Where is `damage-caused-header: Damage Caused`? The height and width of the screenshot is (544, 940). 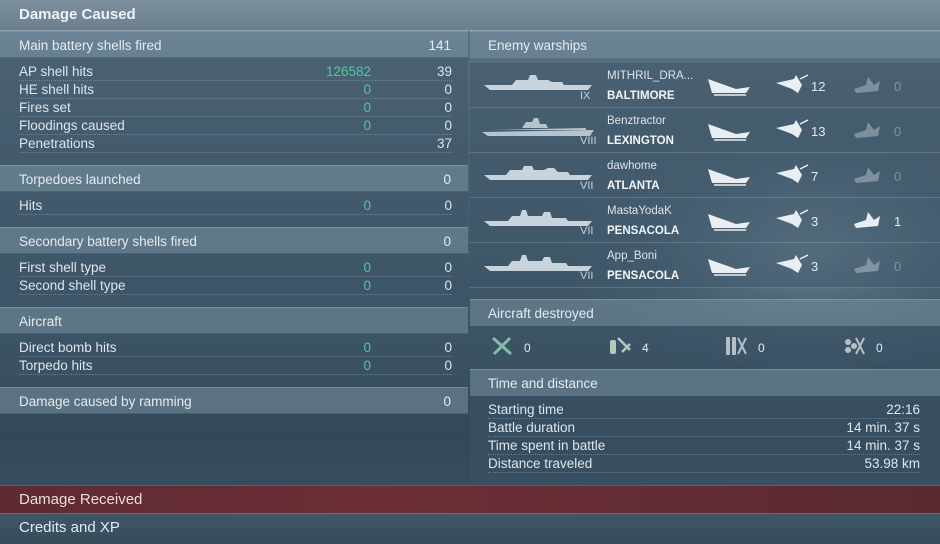
damage-caused-header: Damage Caused is located at coordinates (470, 15).